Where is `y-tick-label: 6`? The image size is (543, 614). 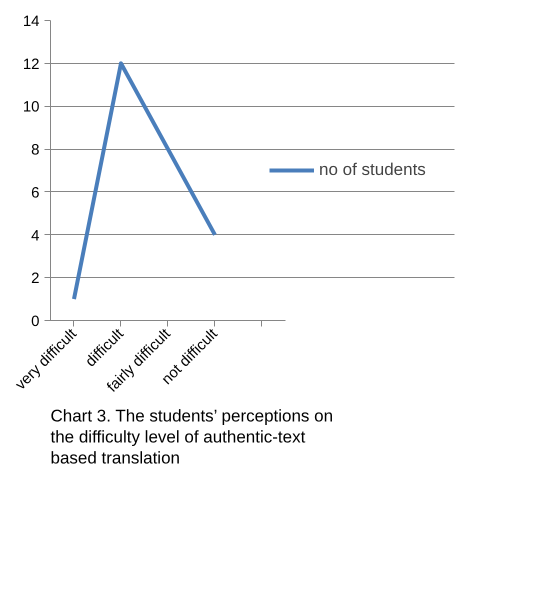
y-tick-label: 6 is located at coordinates (35, 193).